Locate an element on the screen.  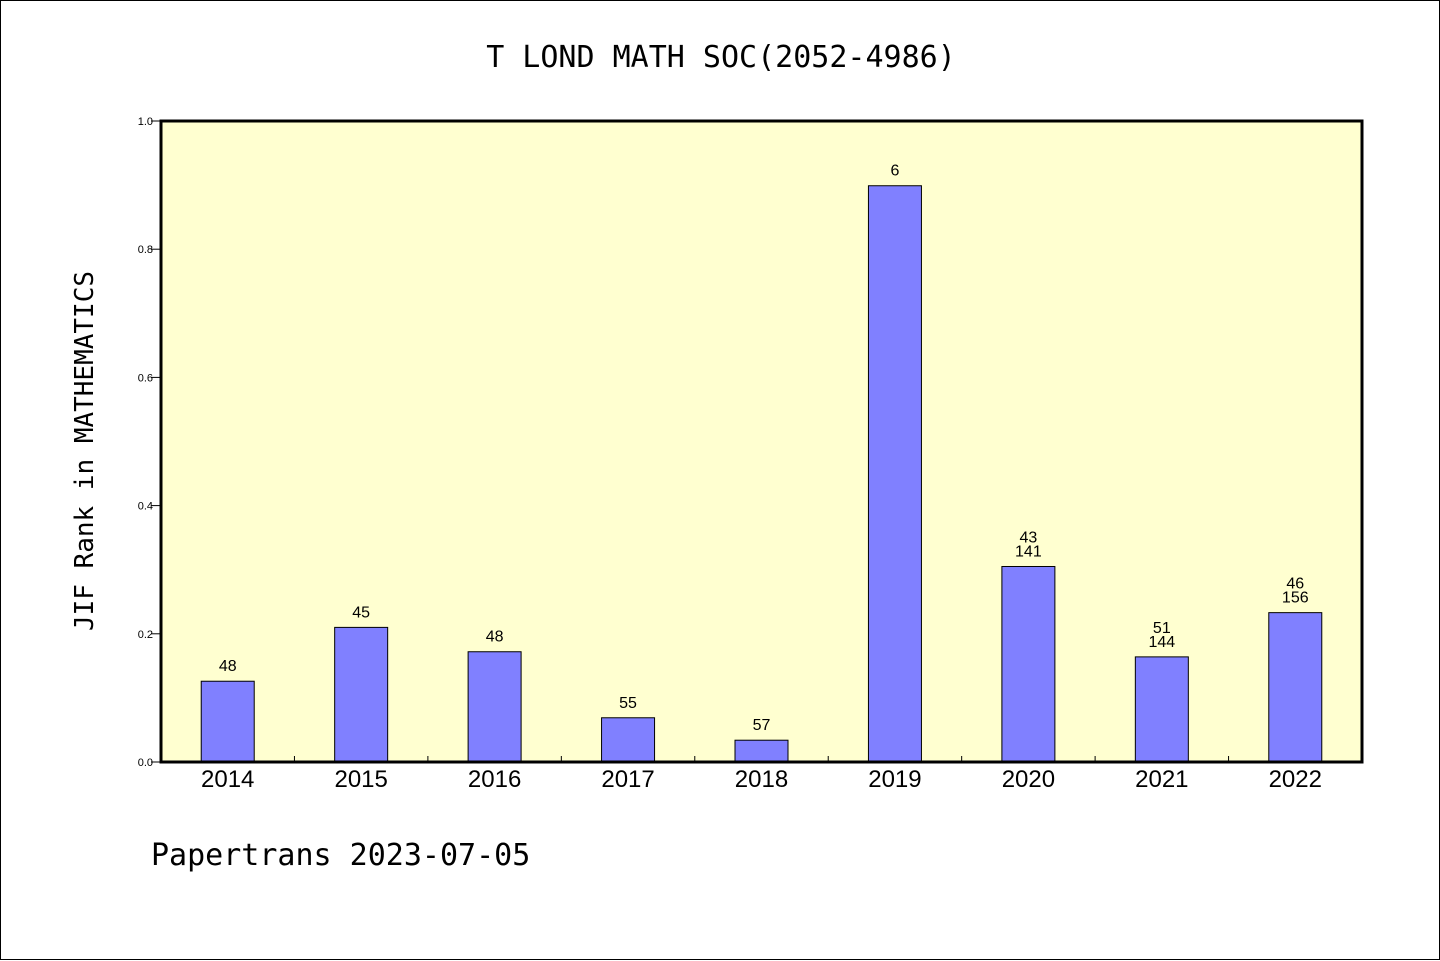
x-tick-label-2021: 2021 is located at coordinates (1161, 779).